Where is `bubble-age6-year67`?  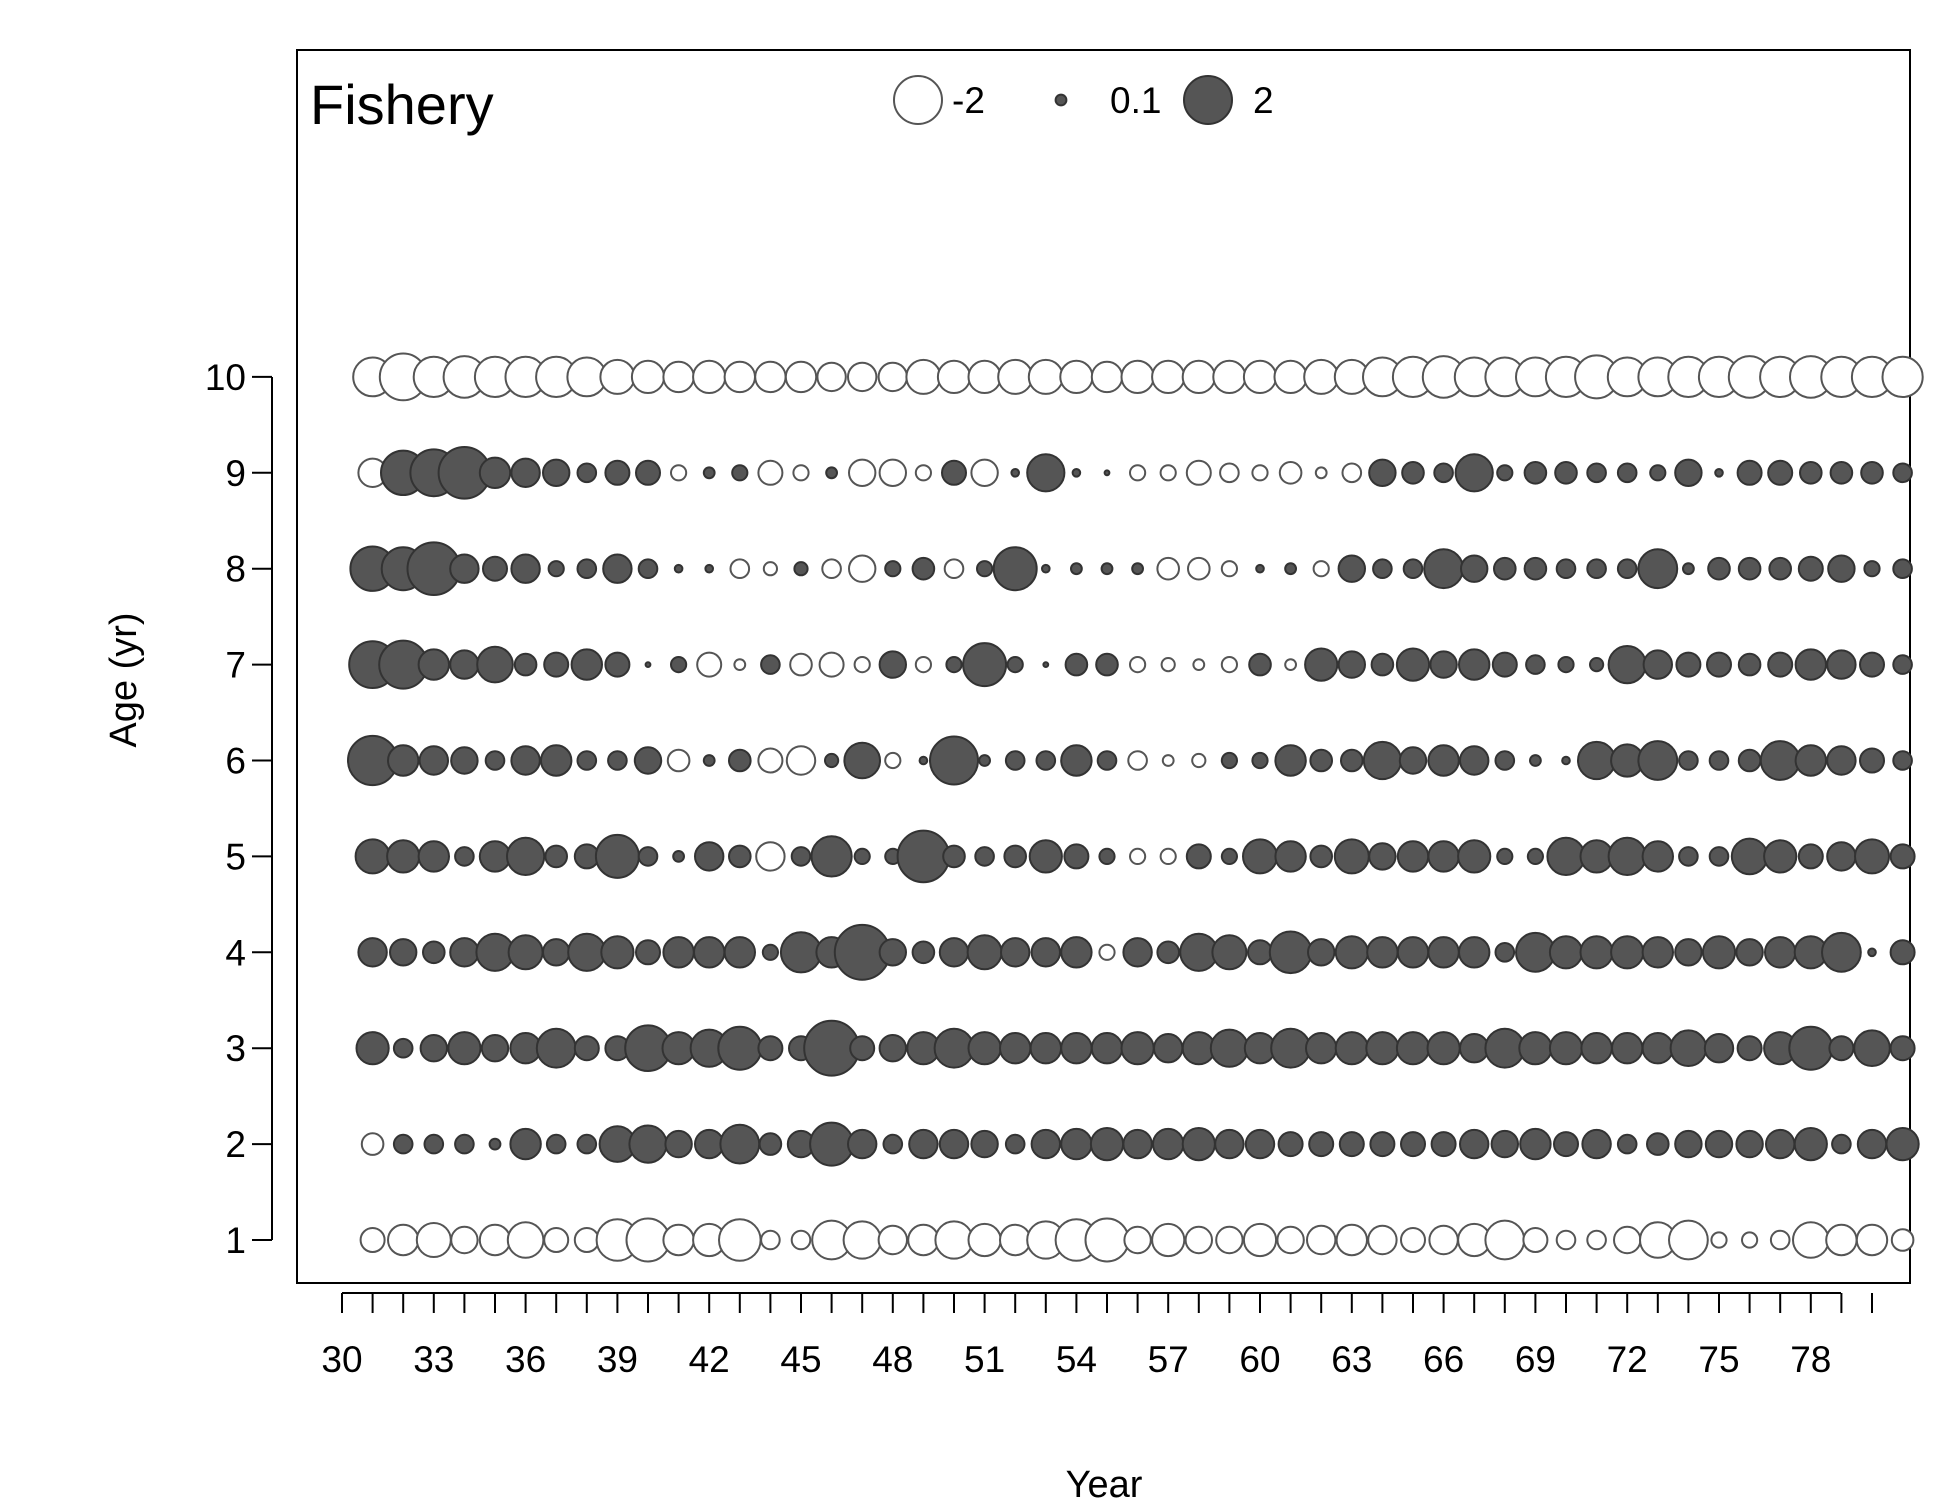 bubble-age6-year67 is located at coordinates (1474, 760).